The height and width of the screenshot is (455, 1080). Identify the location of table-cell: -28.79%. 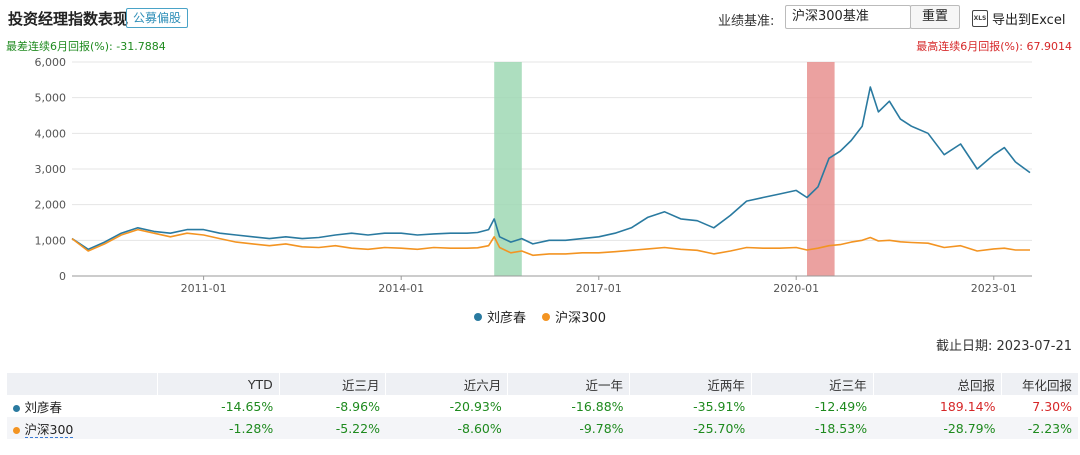
(937, 428).